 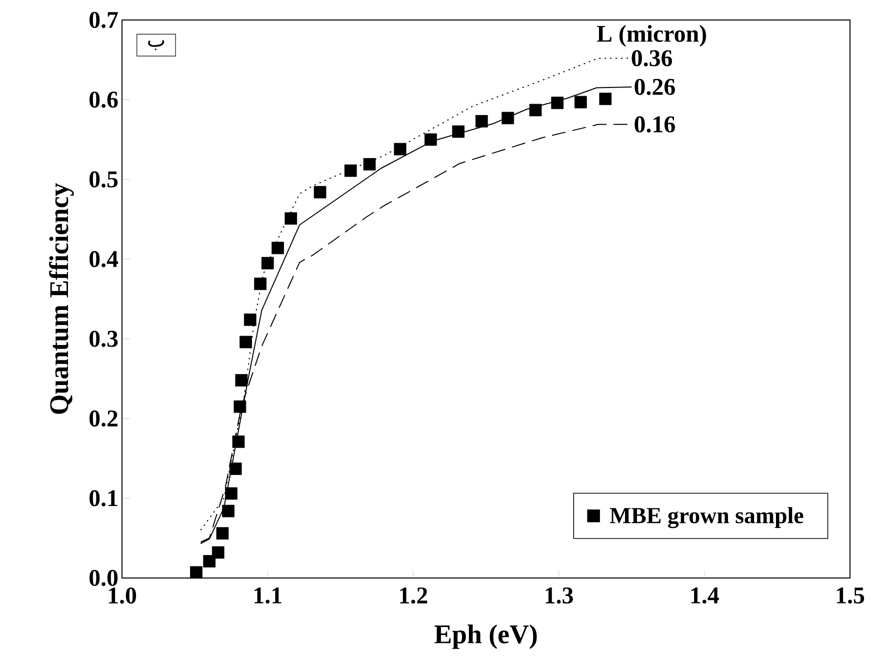 What do you see at coordinates (652, 58) in the screenshot?
I see `series-label: 0.36` at bounding box center [652, 58].